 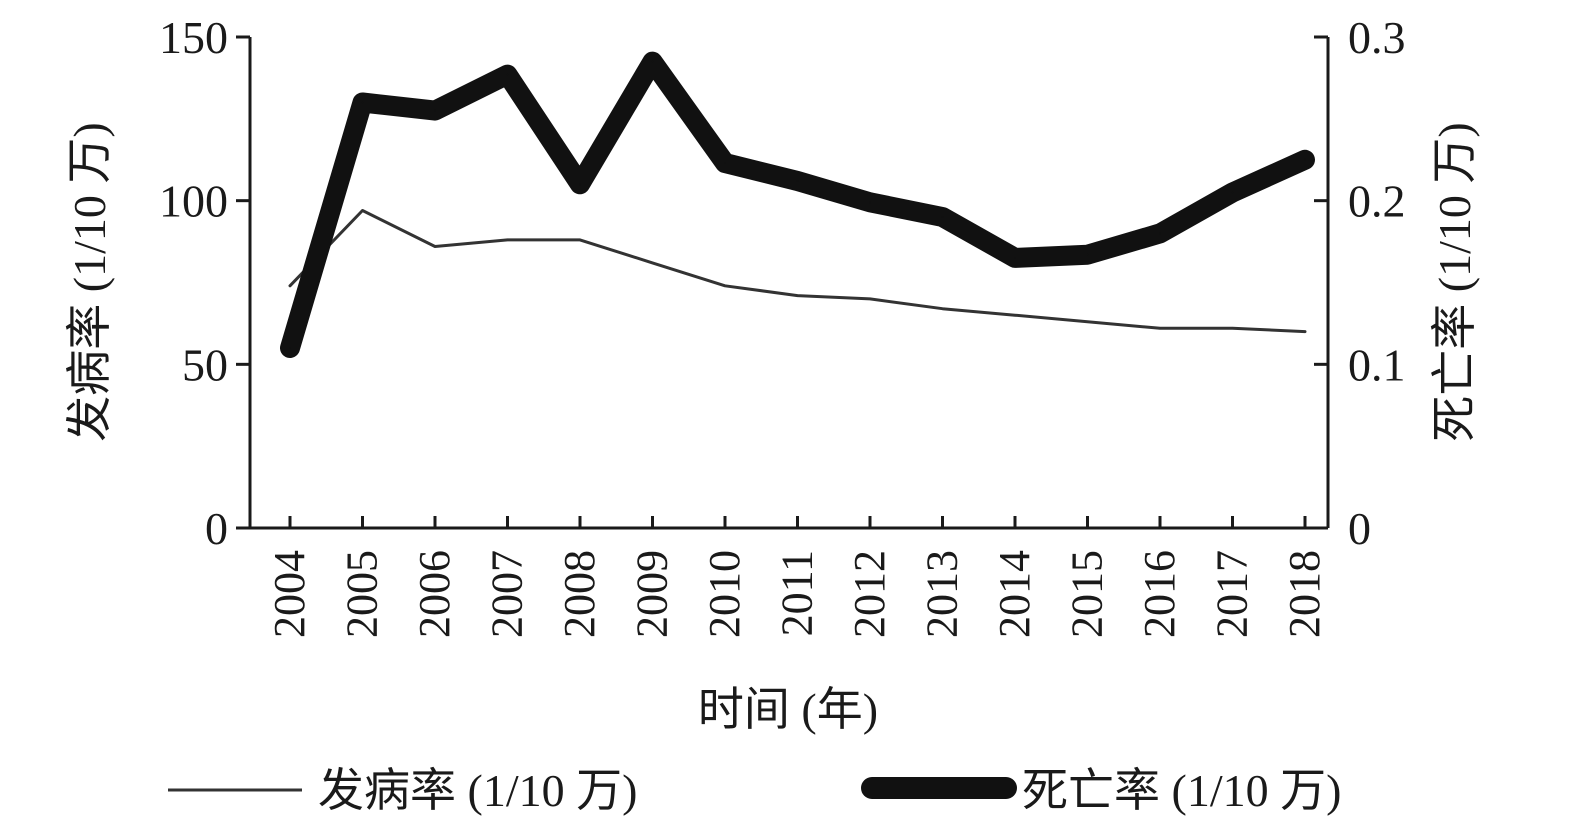 What do you see at coordinates (289, 594) in the screenshot?
I see `x-tick-label: 2004` at bounding box center [289, 594].